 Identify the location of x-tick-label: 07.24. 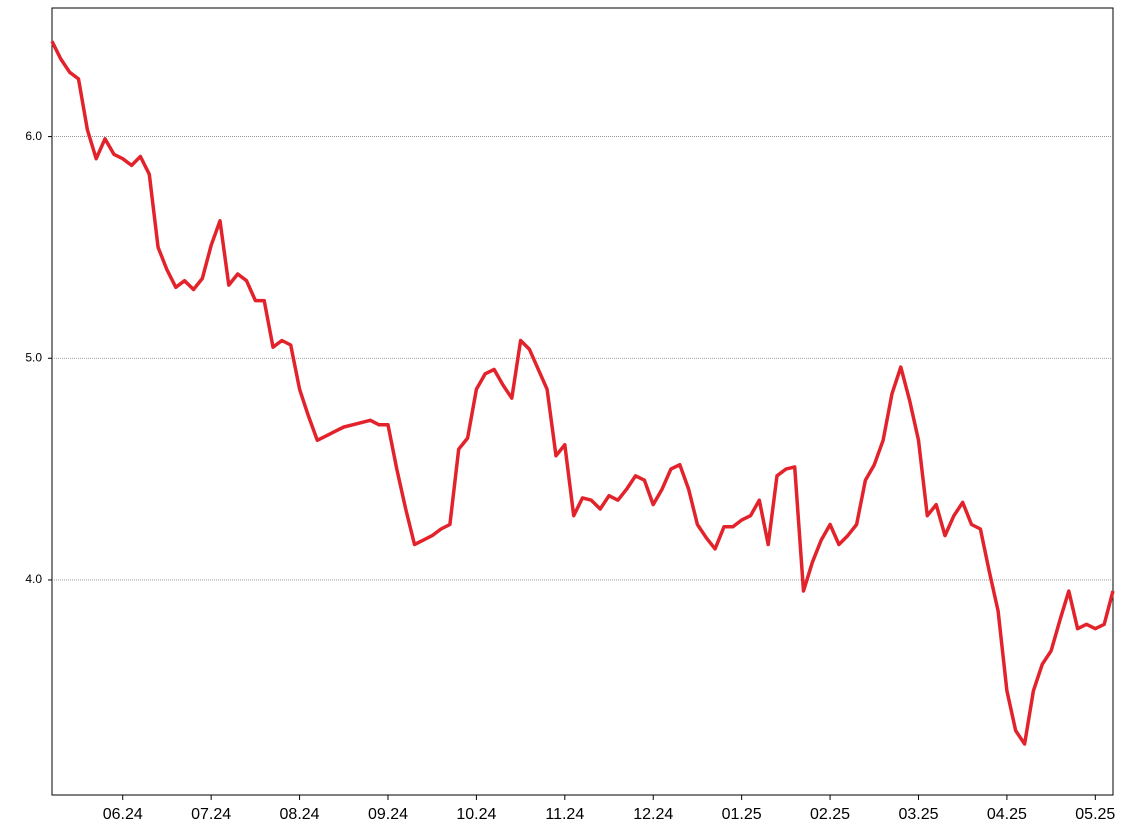
(211, 814).